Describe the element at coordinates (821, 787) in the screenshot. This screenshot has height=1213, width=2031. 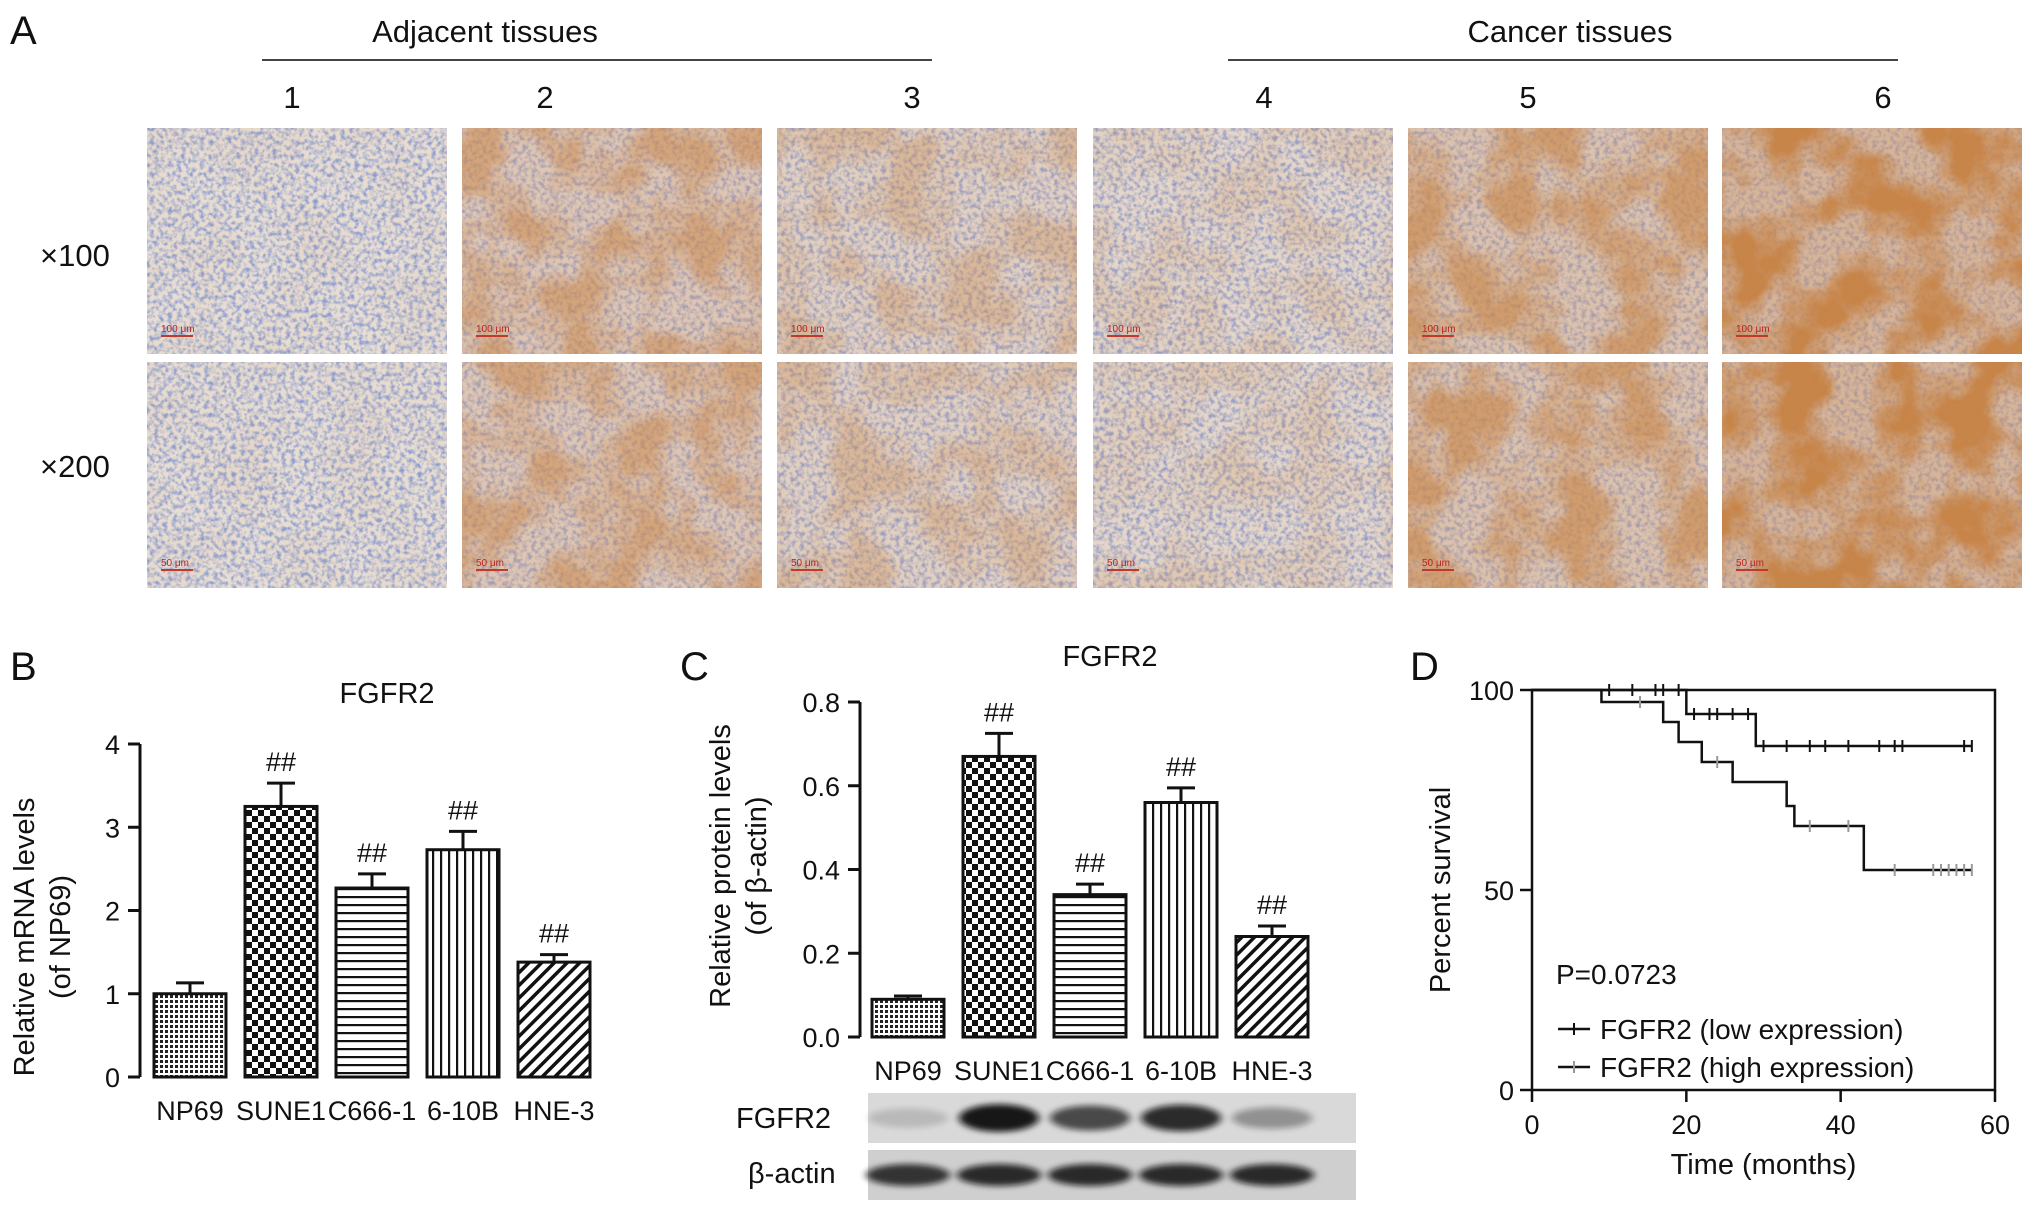
I see `y-tick-label: 0.6` at that location.